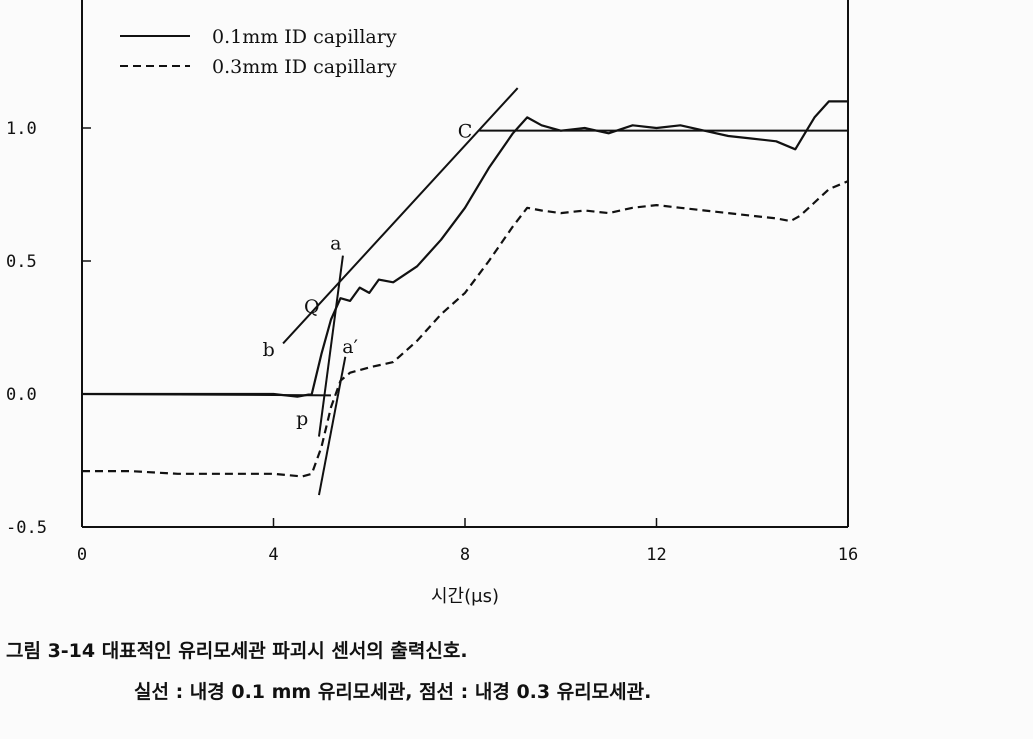 Image resolution: width=1033 pixels, height=739 pixels. Describe the element at coordinates (848, 555) in the screenshot. I see `x-tick-label: 16` at that location.